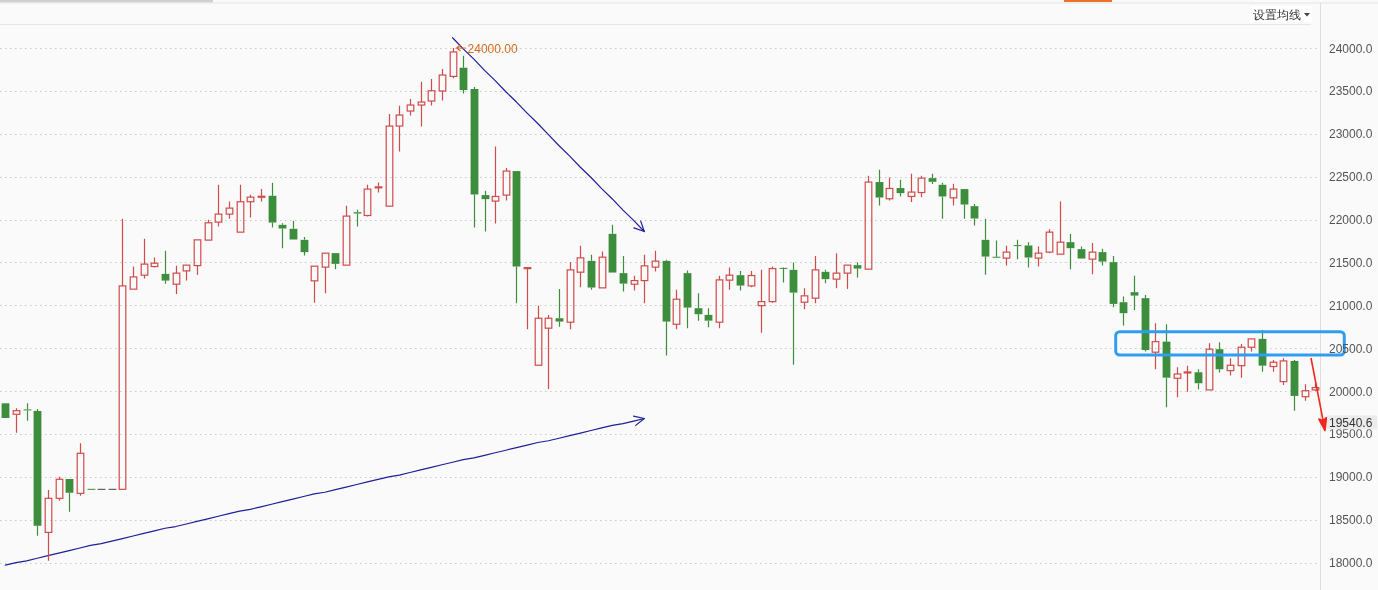  What do you see at coordinates (548, 135) in the screenshot?
I see `line-series` at bounding box center [548, 135].